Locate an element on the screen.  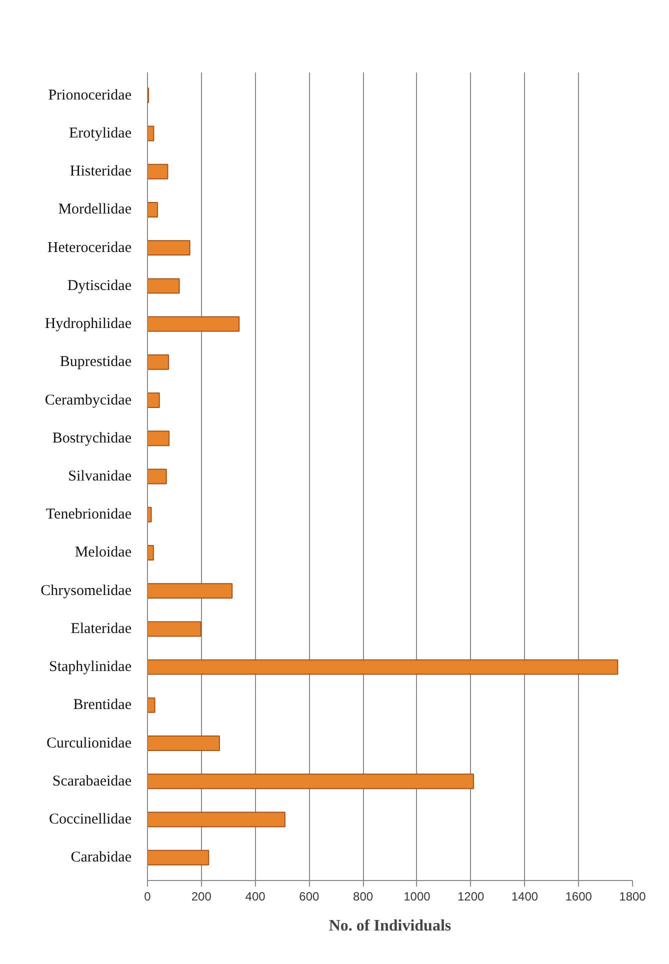
y-tick-label: Staphylinidae is located at coordinates (90, 667).